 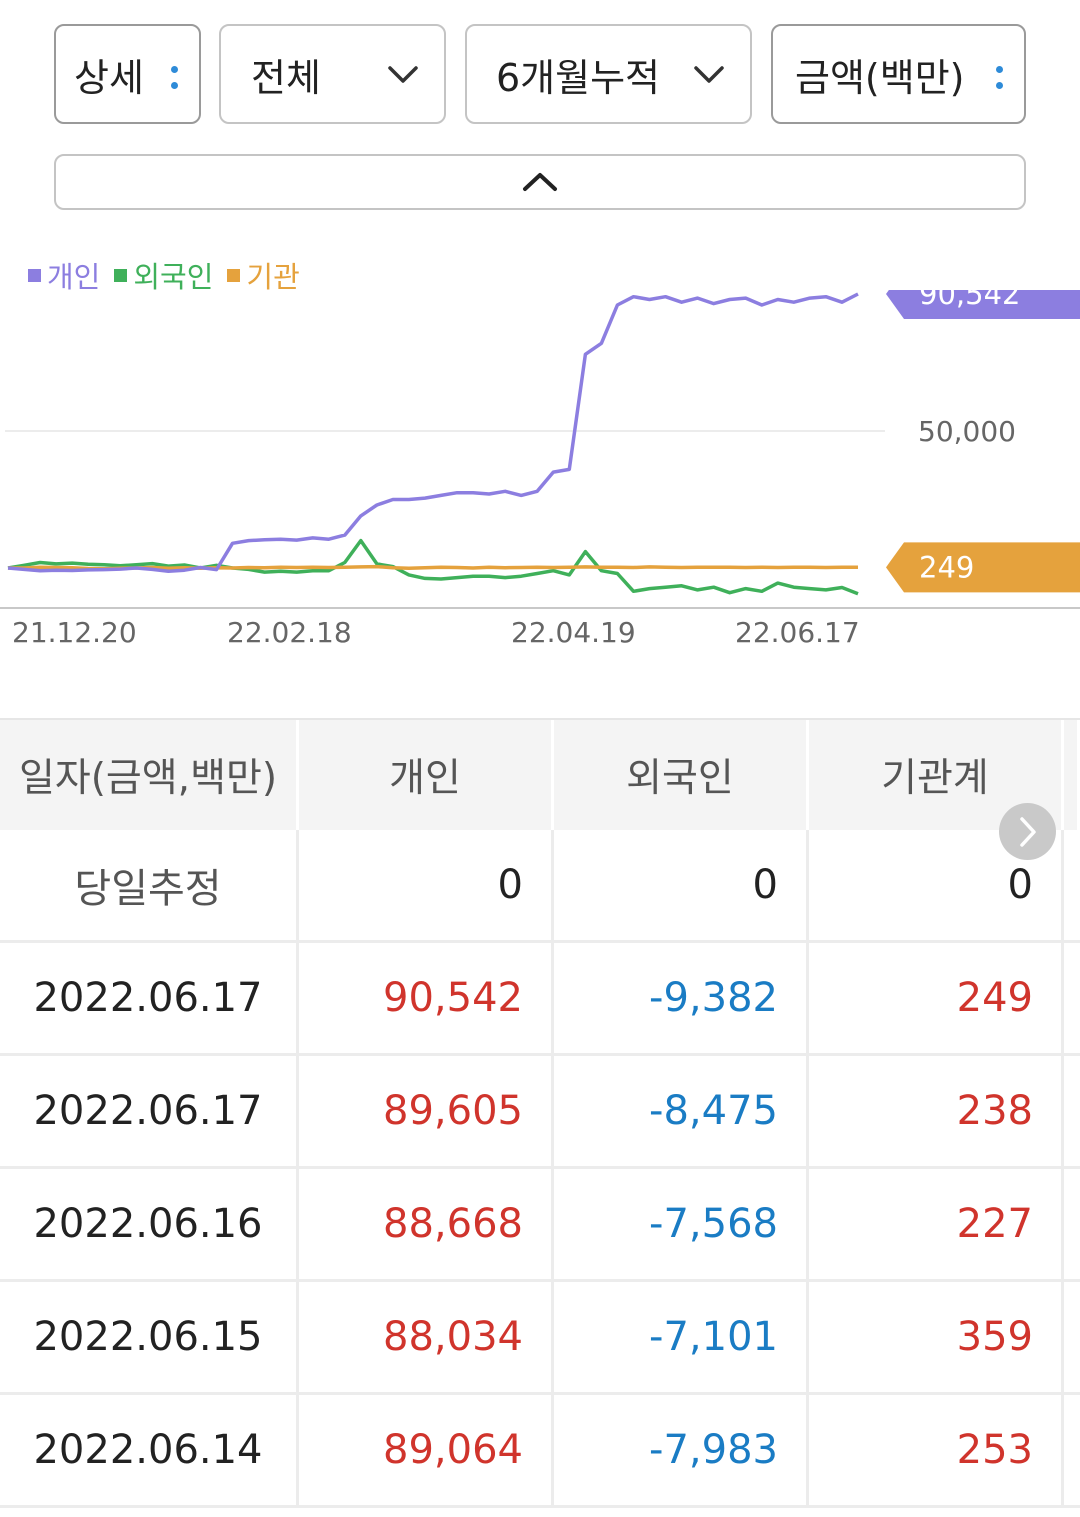 What do you see at coordinates (149, 885) in the screenshot?
I see `estimate-label: 당일추정` at bounding box center [149, 885].